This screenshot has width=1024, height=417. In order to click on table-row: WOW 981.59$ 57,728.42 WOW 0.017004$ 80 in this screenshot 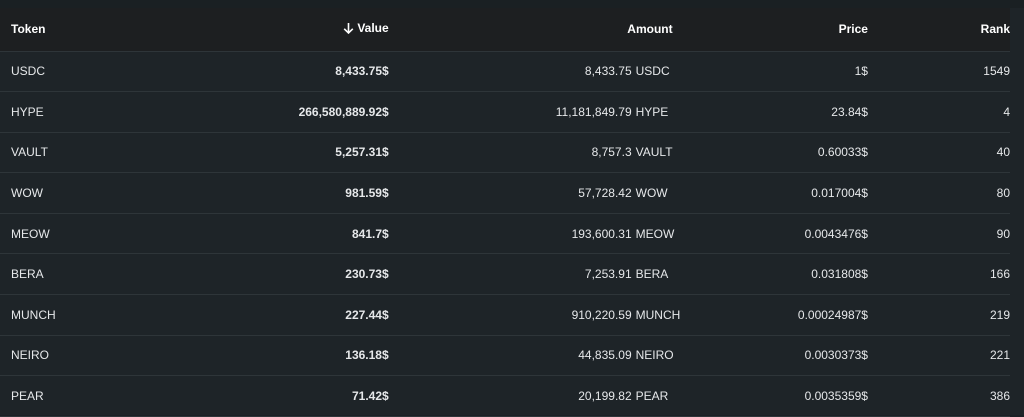, I will do `click(505, 193)`.